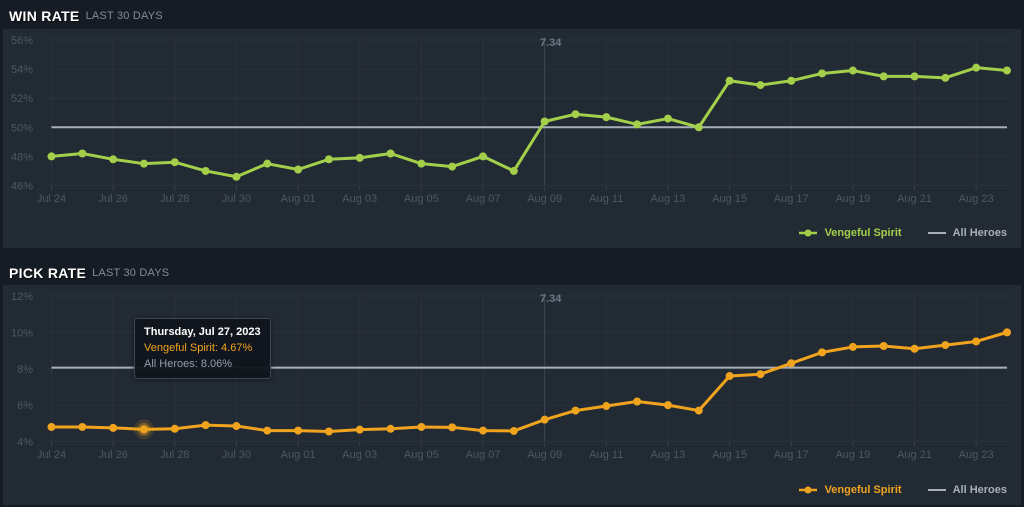 This screenshot has height=507, width=1024. Describe the element at coordinates (606, 455) in the screenshot. I see `x-axis-label: Aug 11` at that location.